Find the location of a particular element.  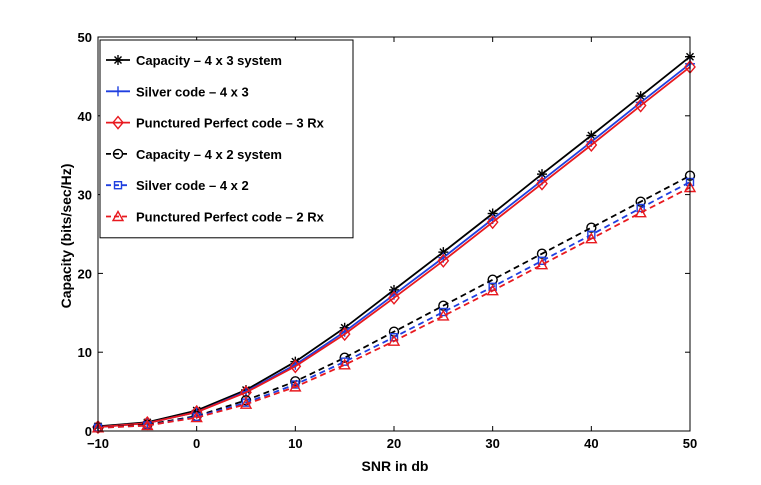

legend-label: Punctured Perfect code – 2 Rx is located at coordinates (230, 217).